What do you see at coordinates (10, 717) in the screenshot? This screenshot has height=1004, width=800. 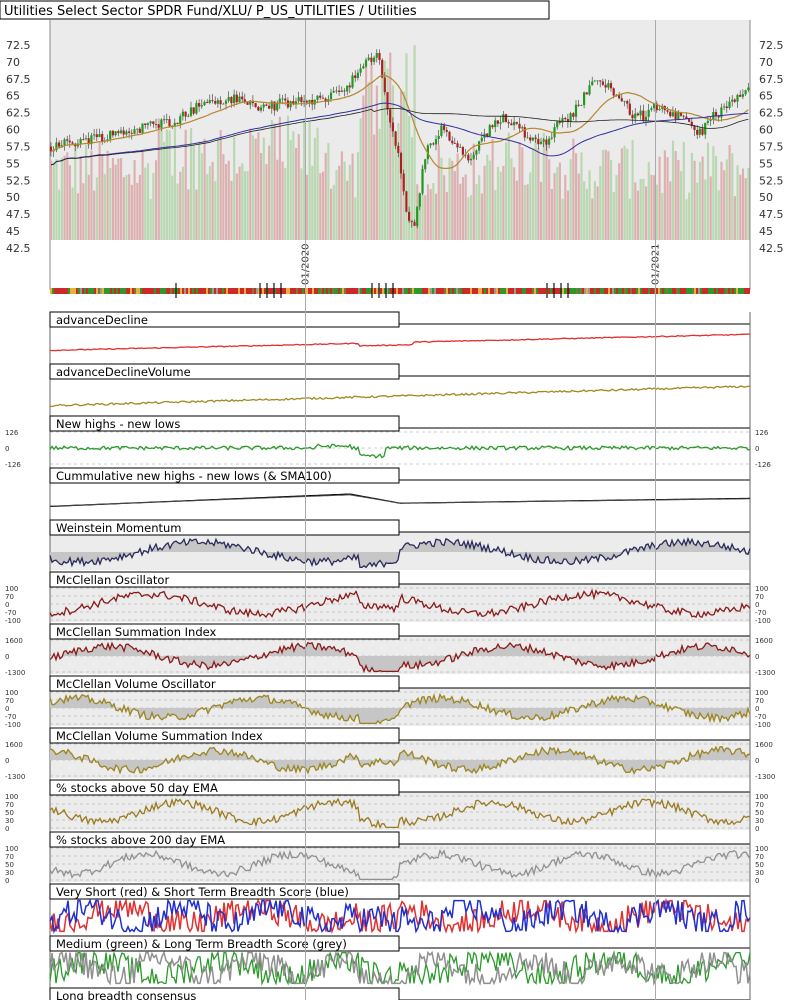 I see `panel-label-left-3: -70` at bounding box center [10, 717].